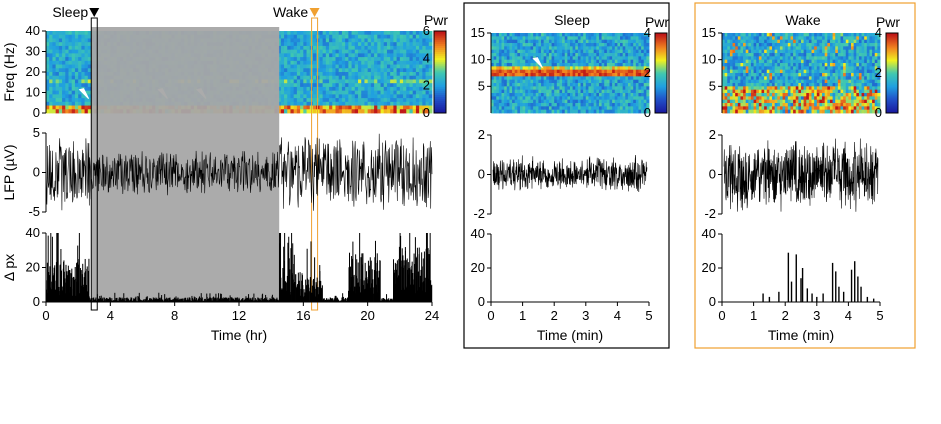 The width and height of the screenshot is (941, 424). What do you see at coordinates (33, 30) in the screenshot?
I see `spectrogram-24h-y-tick-label: 40` at bounding box center [33, 30].